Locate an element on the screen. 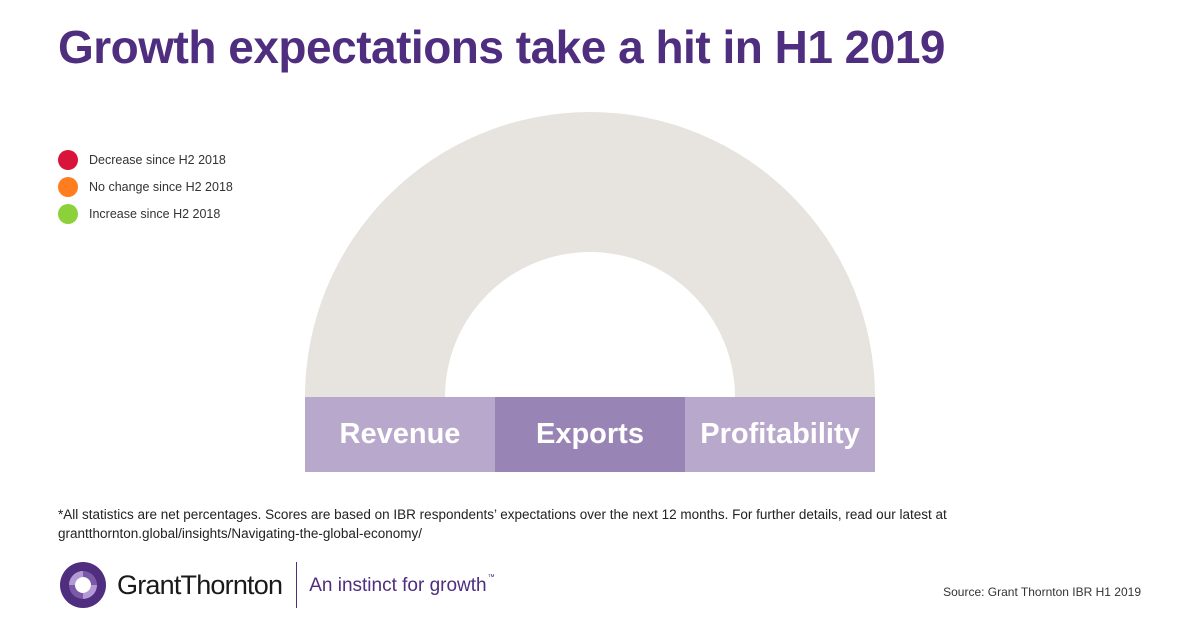  legend-item-no-change: No change since H2 2018 is located at coordinates (145, 186).